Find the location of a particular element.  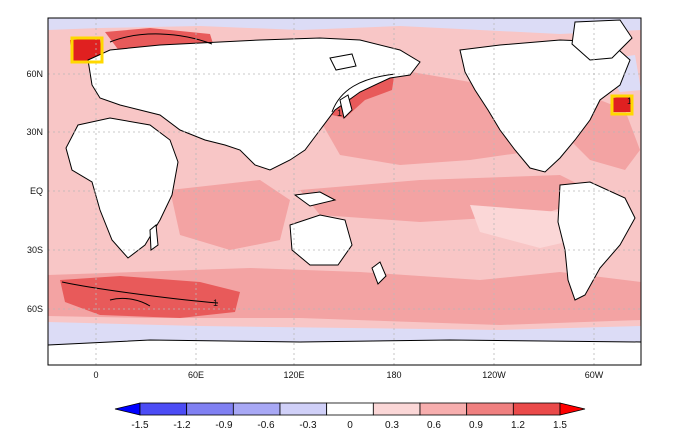

colorbar-tick-label: -0.9 is located at coordinates (224, 425).